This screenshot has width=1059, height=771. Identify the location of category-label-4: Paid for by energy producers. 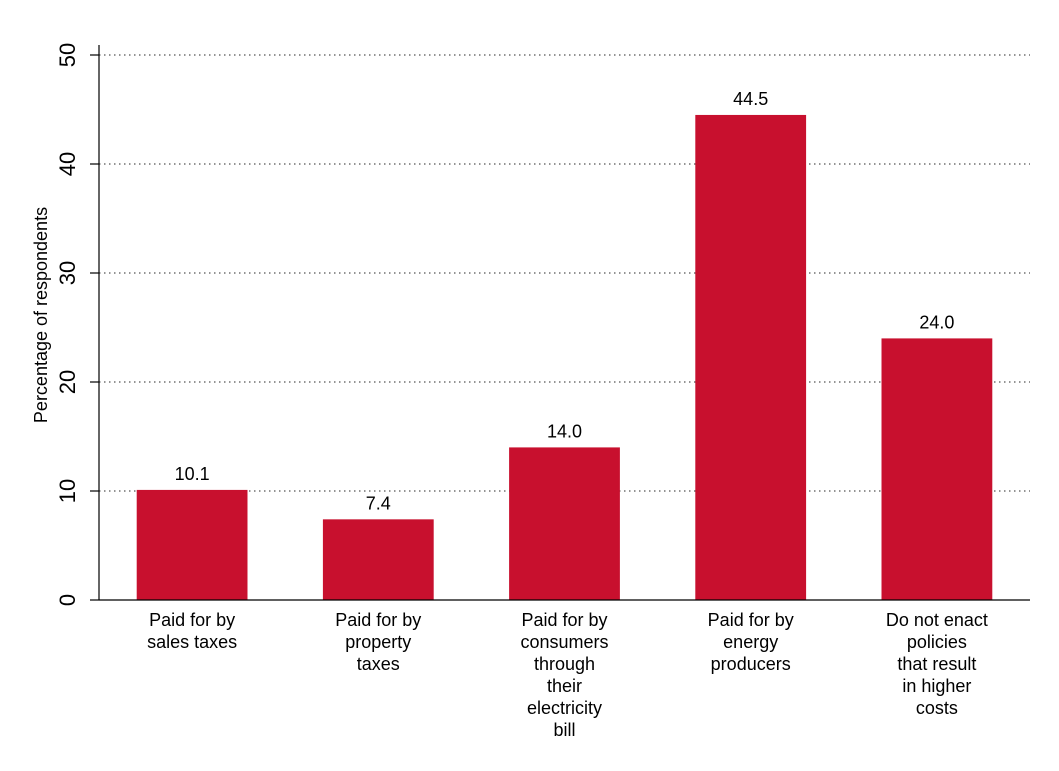
(751, 642).